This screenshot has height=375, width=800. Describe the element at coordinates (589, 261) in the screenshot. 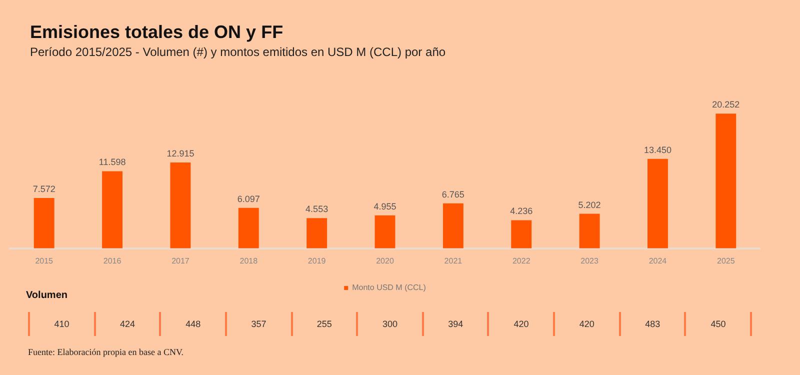

I see `x-tick-label: 2023` at that location.